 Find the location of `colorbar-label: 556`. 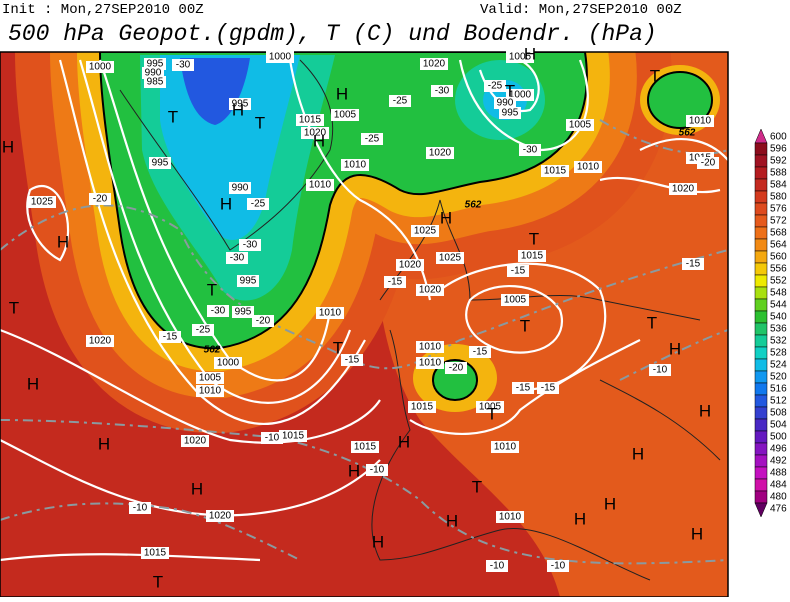

colorbar-label: 556 is located at coordinates (778, 269).